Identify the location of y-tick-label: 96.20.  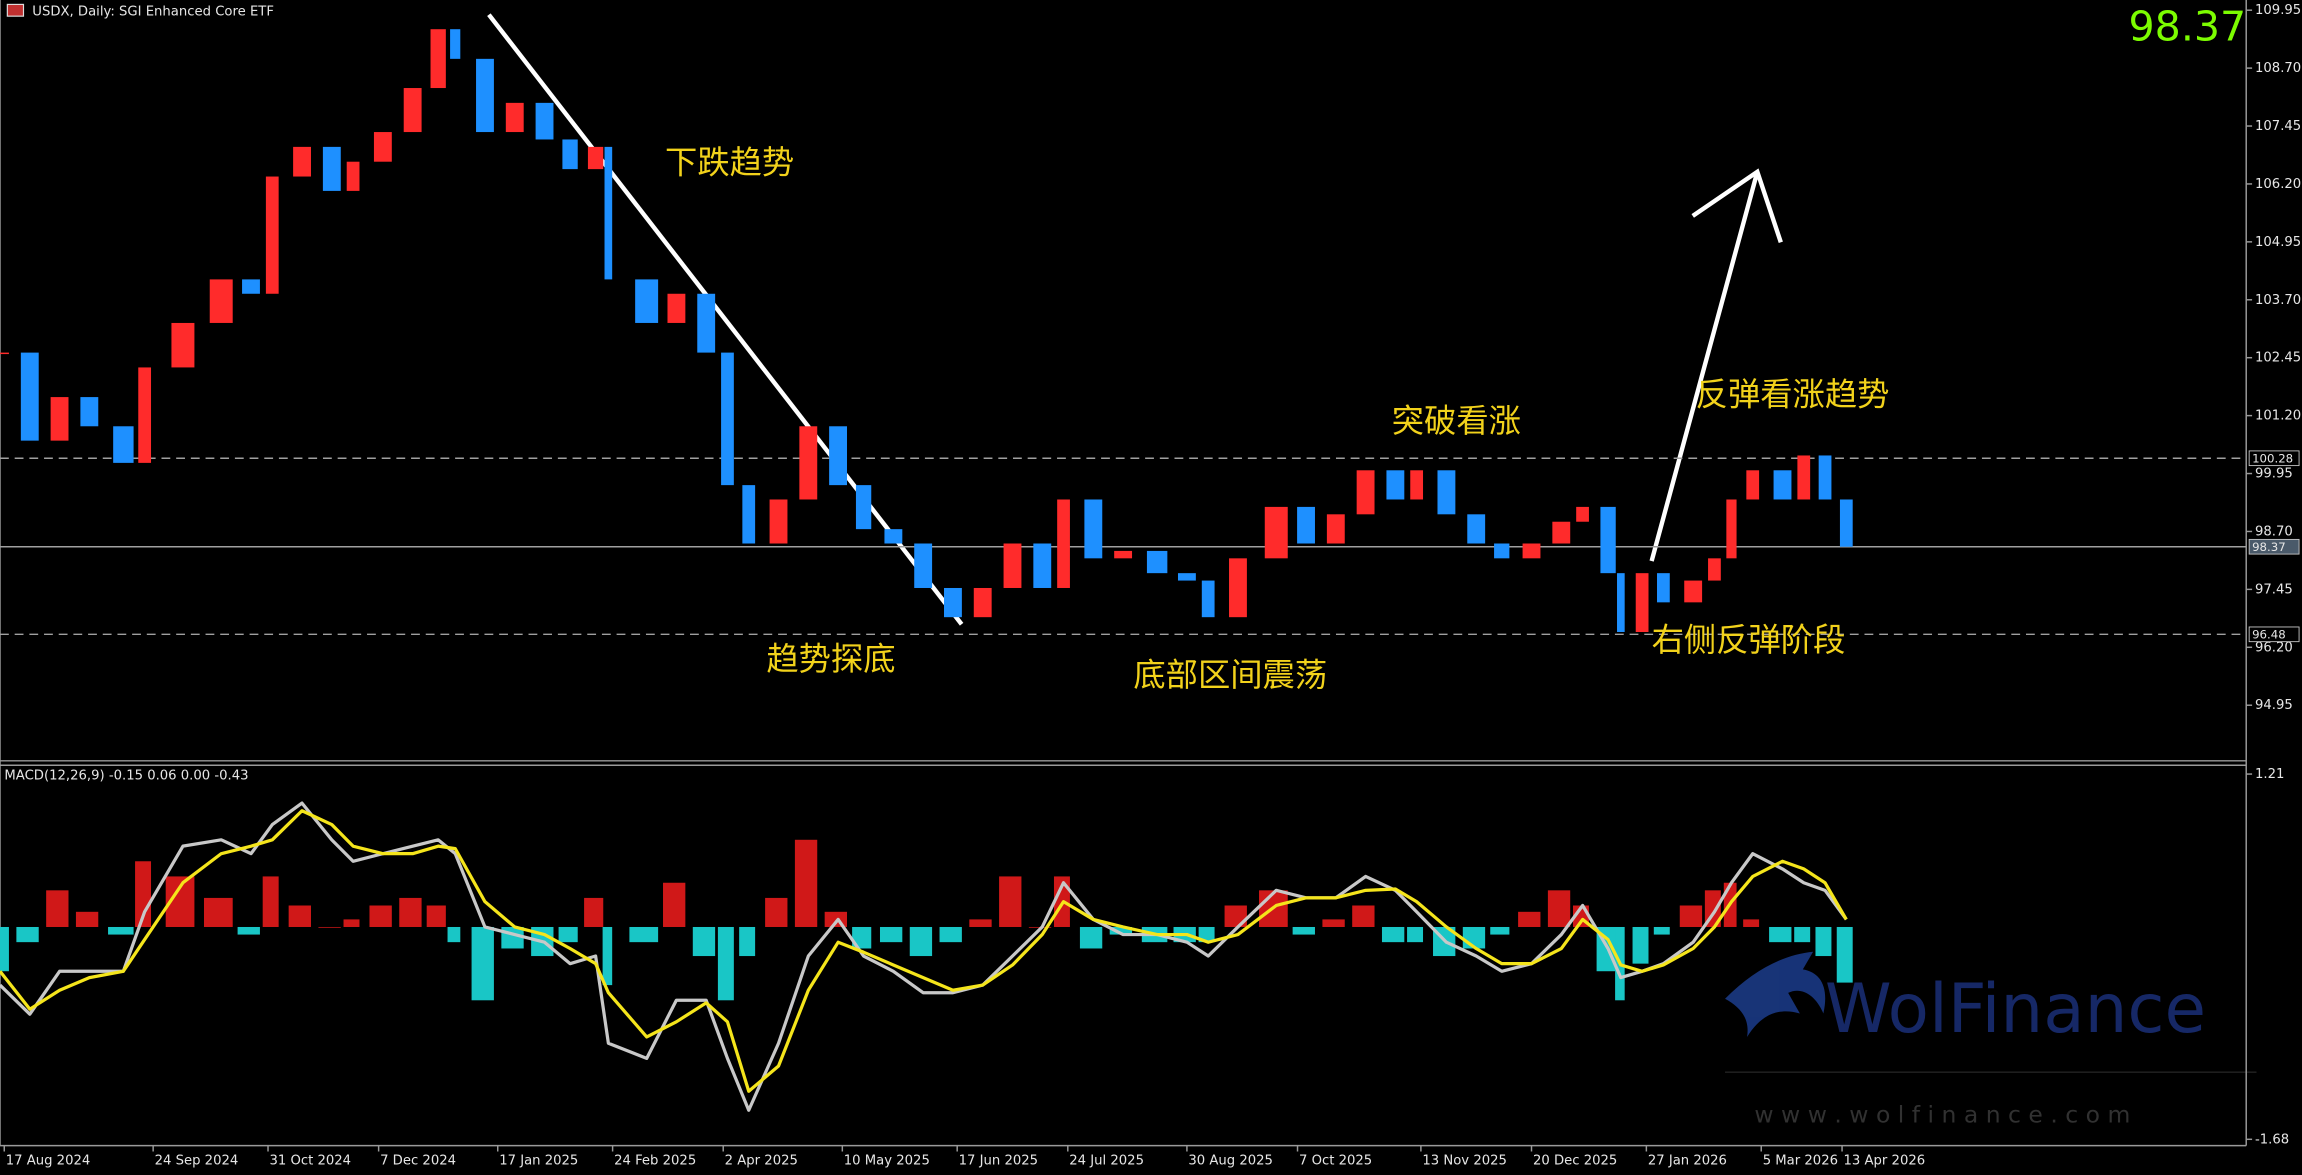
(2274, 647).